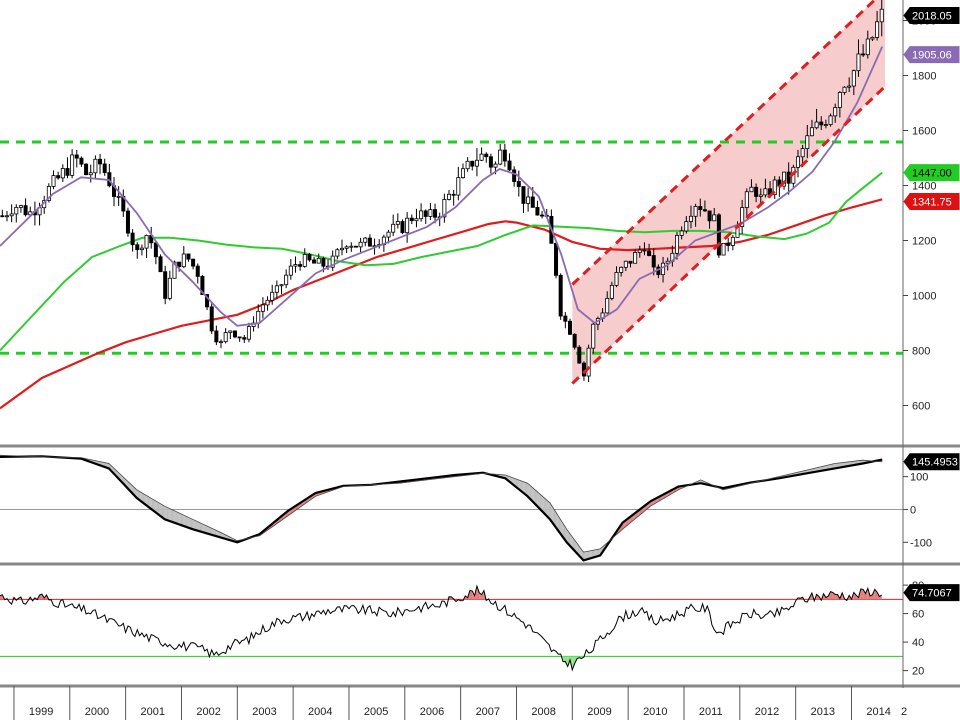  Describe the element at coordinates (823, 712) in the screenshot. I see `x-tick-label: 2013` at that location.